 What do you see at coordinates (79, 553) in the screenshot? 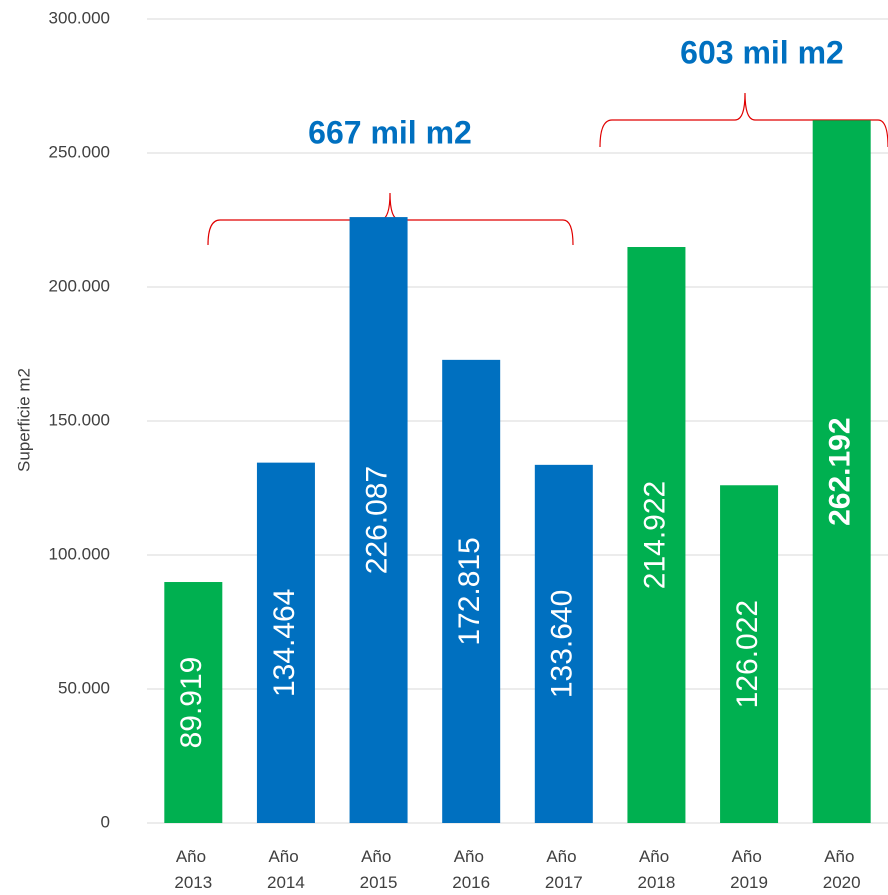
I see `y-tick-label: 100.000` at bounding box center [79, 553].